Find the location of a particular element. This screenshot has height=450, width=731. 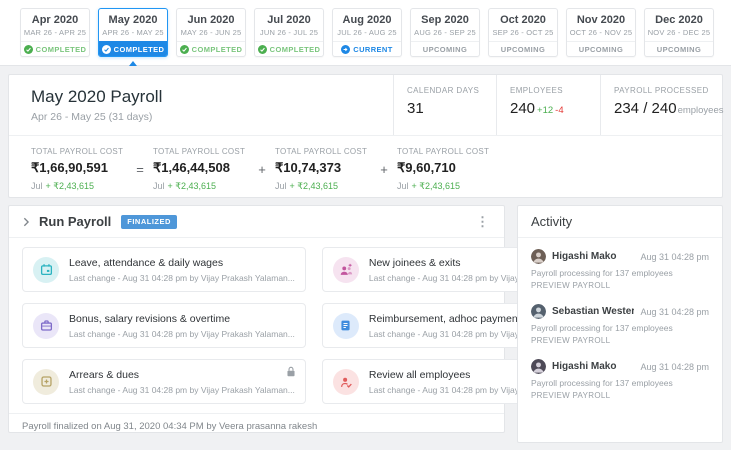

card-title: Arrears & dues is located at coordinates (104, 374).